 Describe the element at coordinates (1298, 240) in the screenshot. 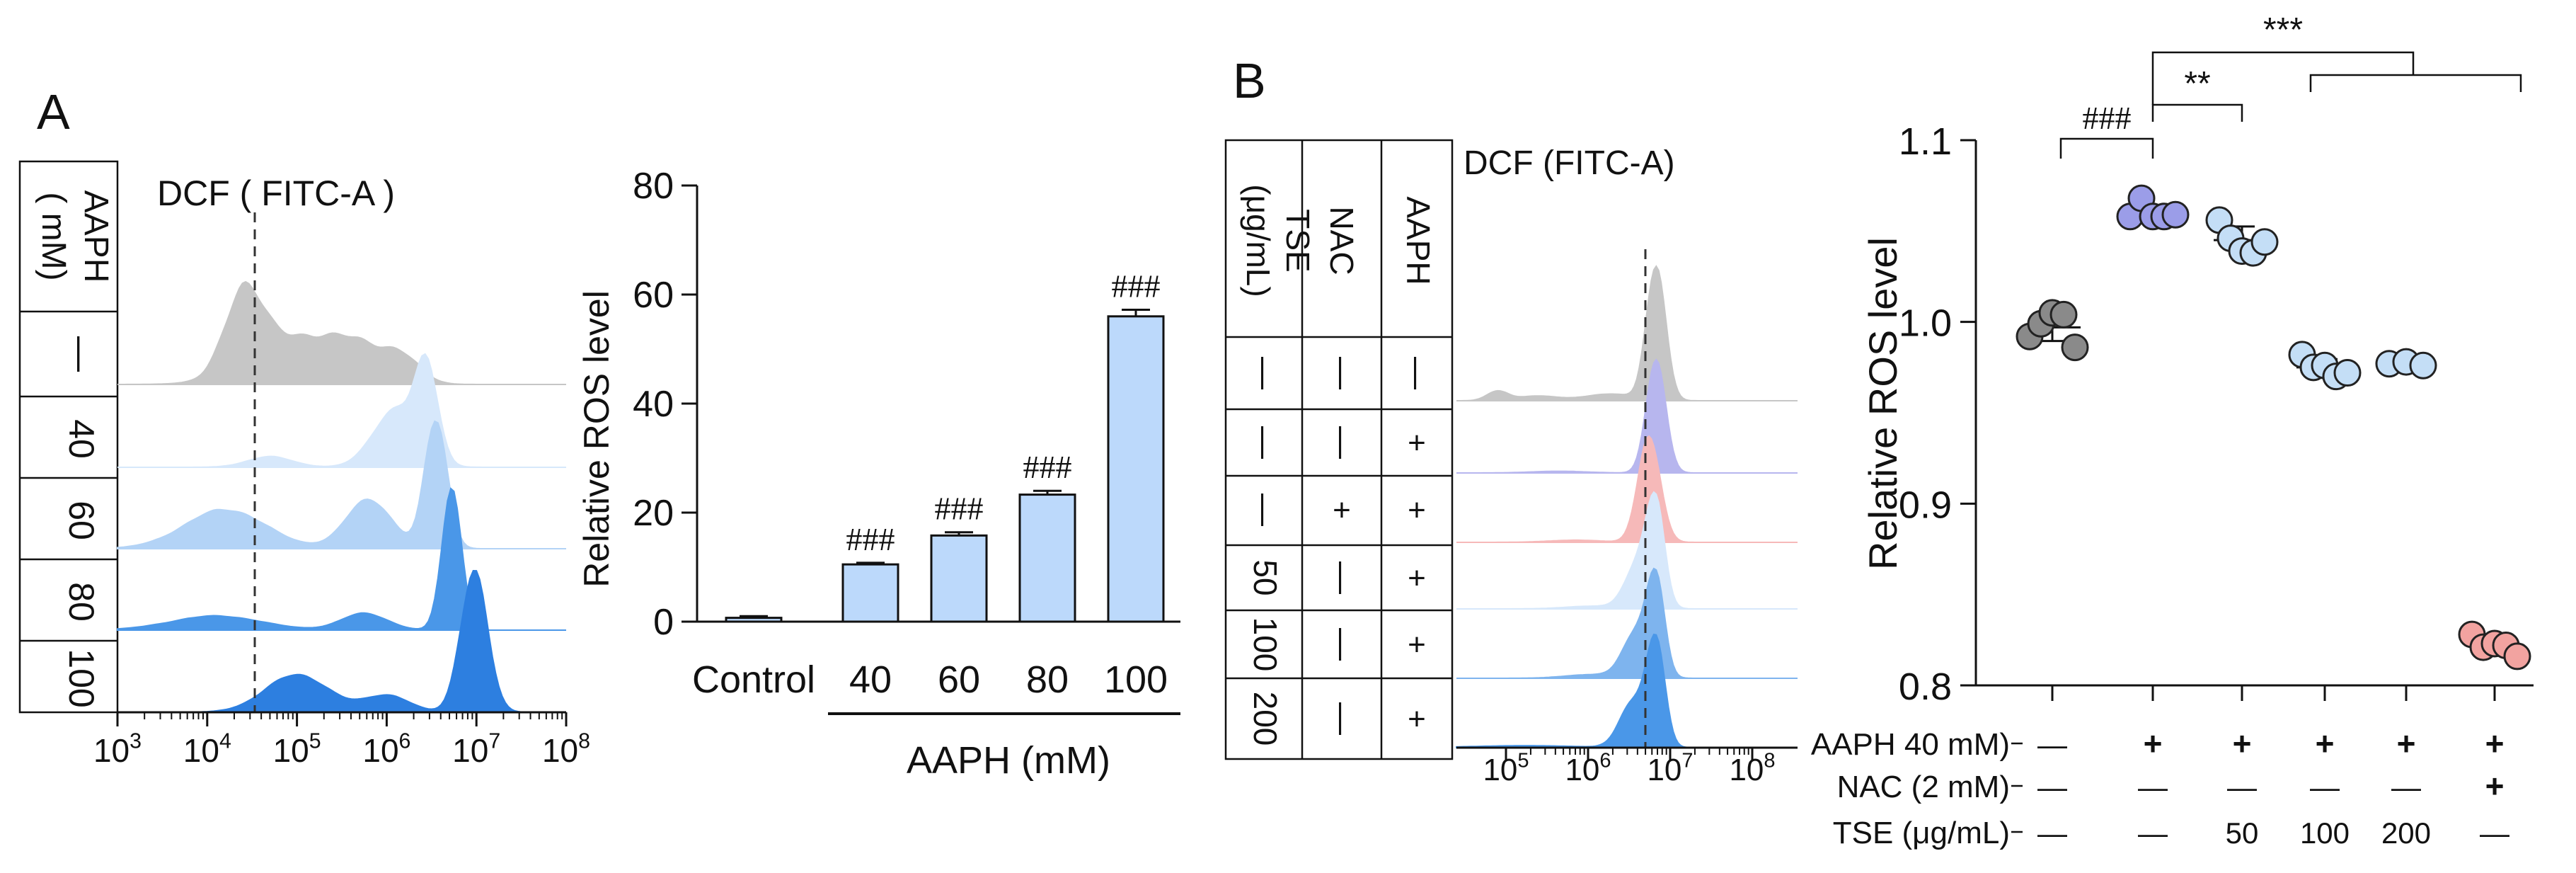

I see `histB-header-tse: TSE` at that location.